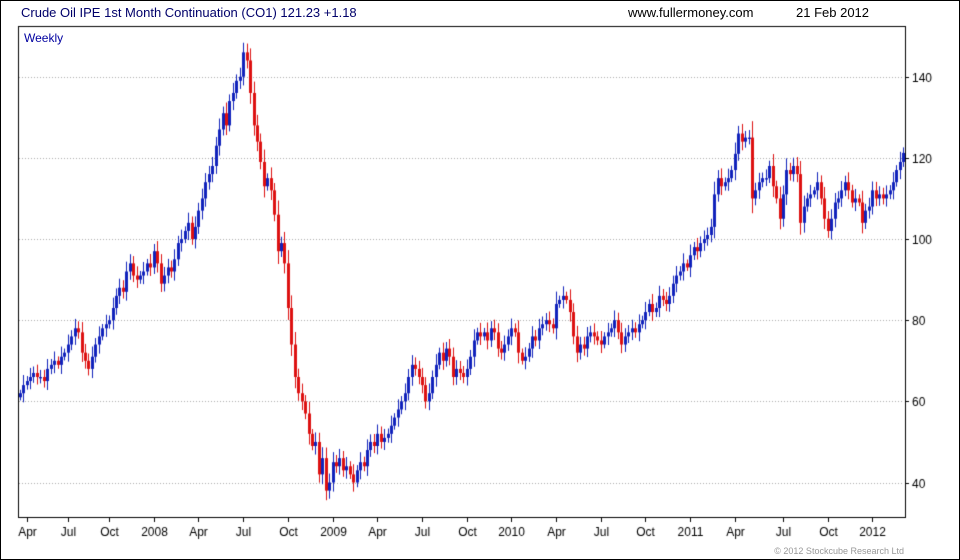  I want to click on chart-date: 21 Feb 2012, so click(833, 12).